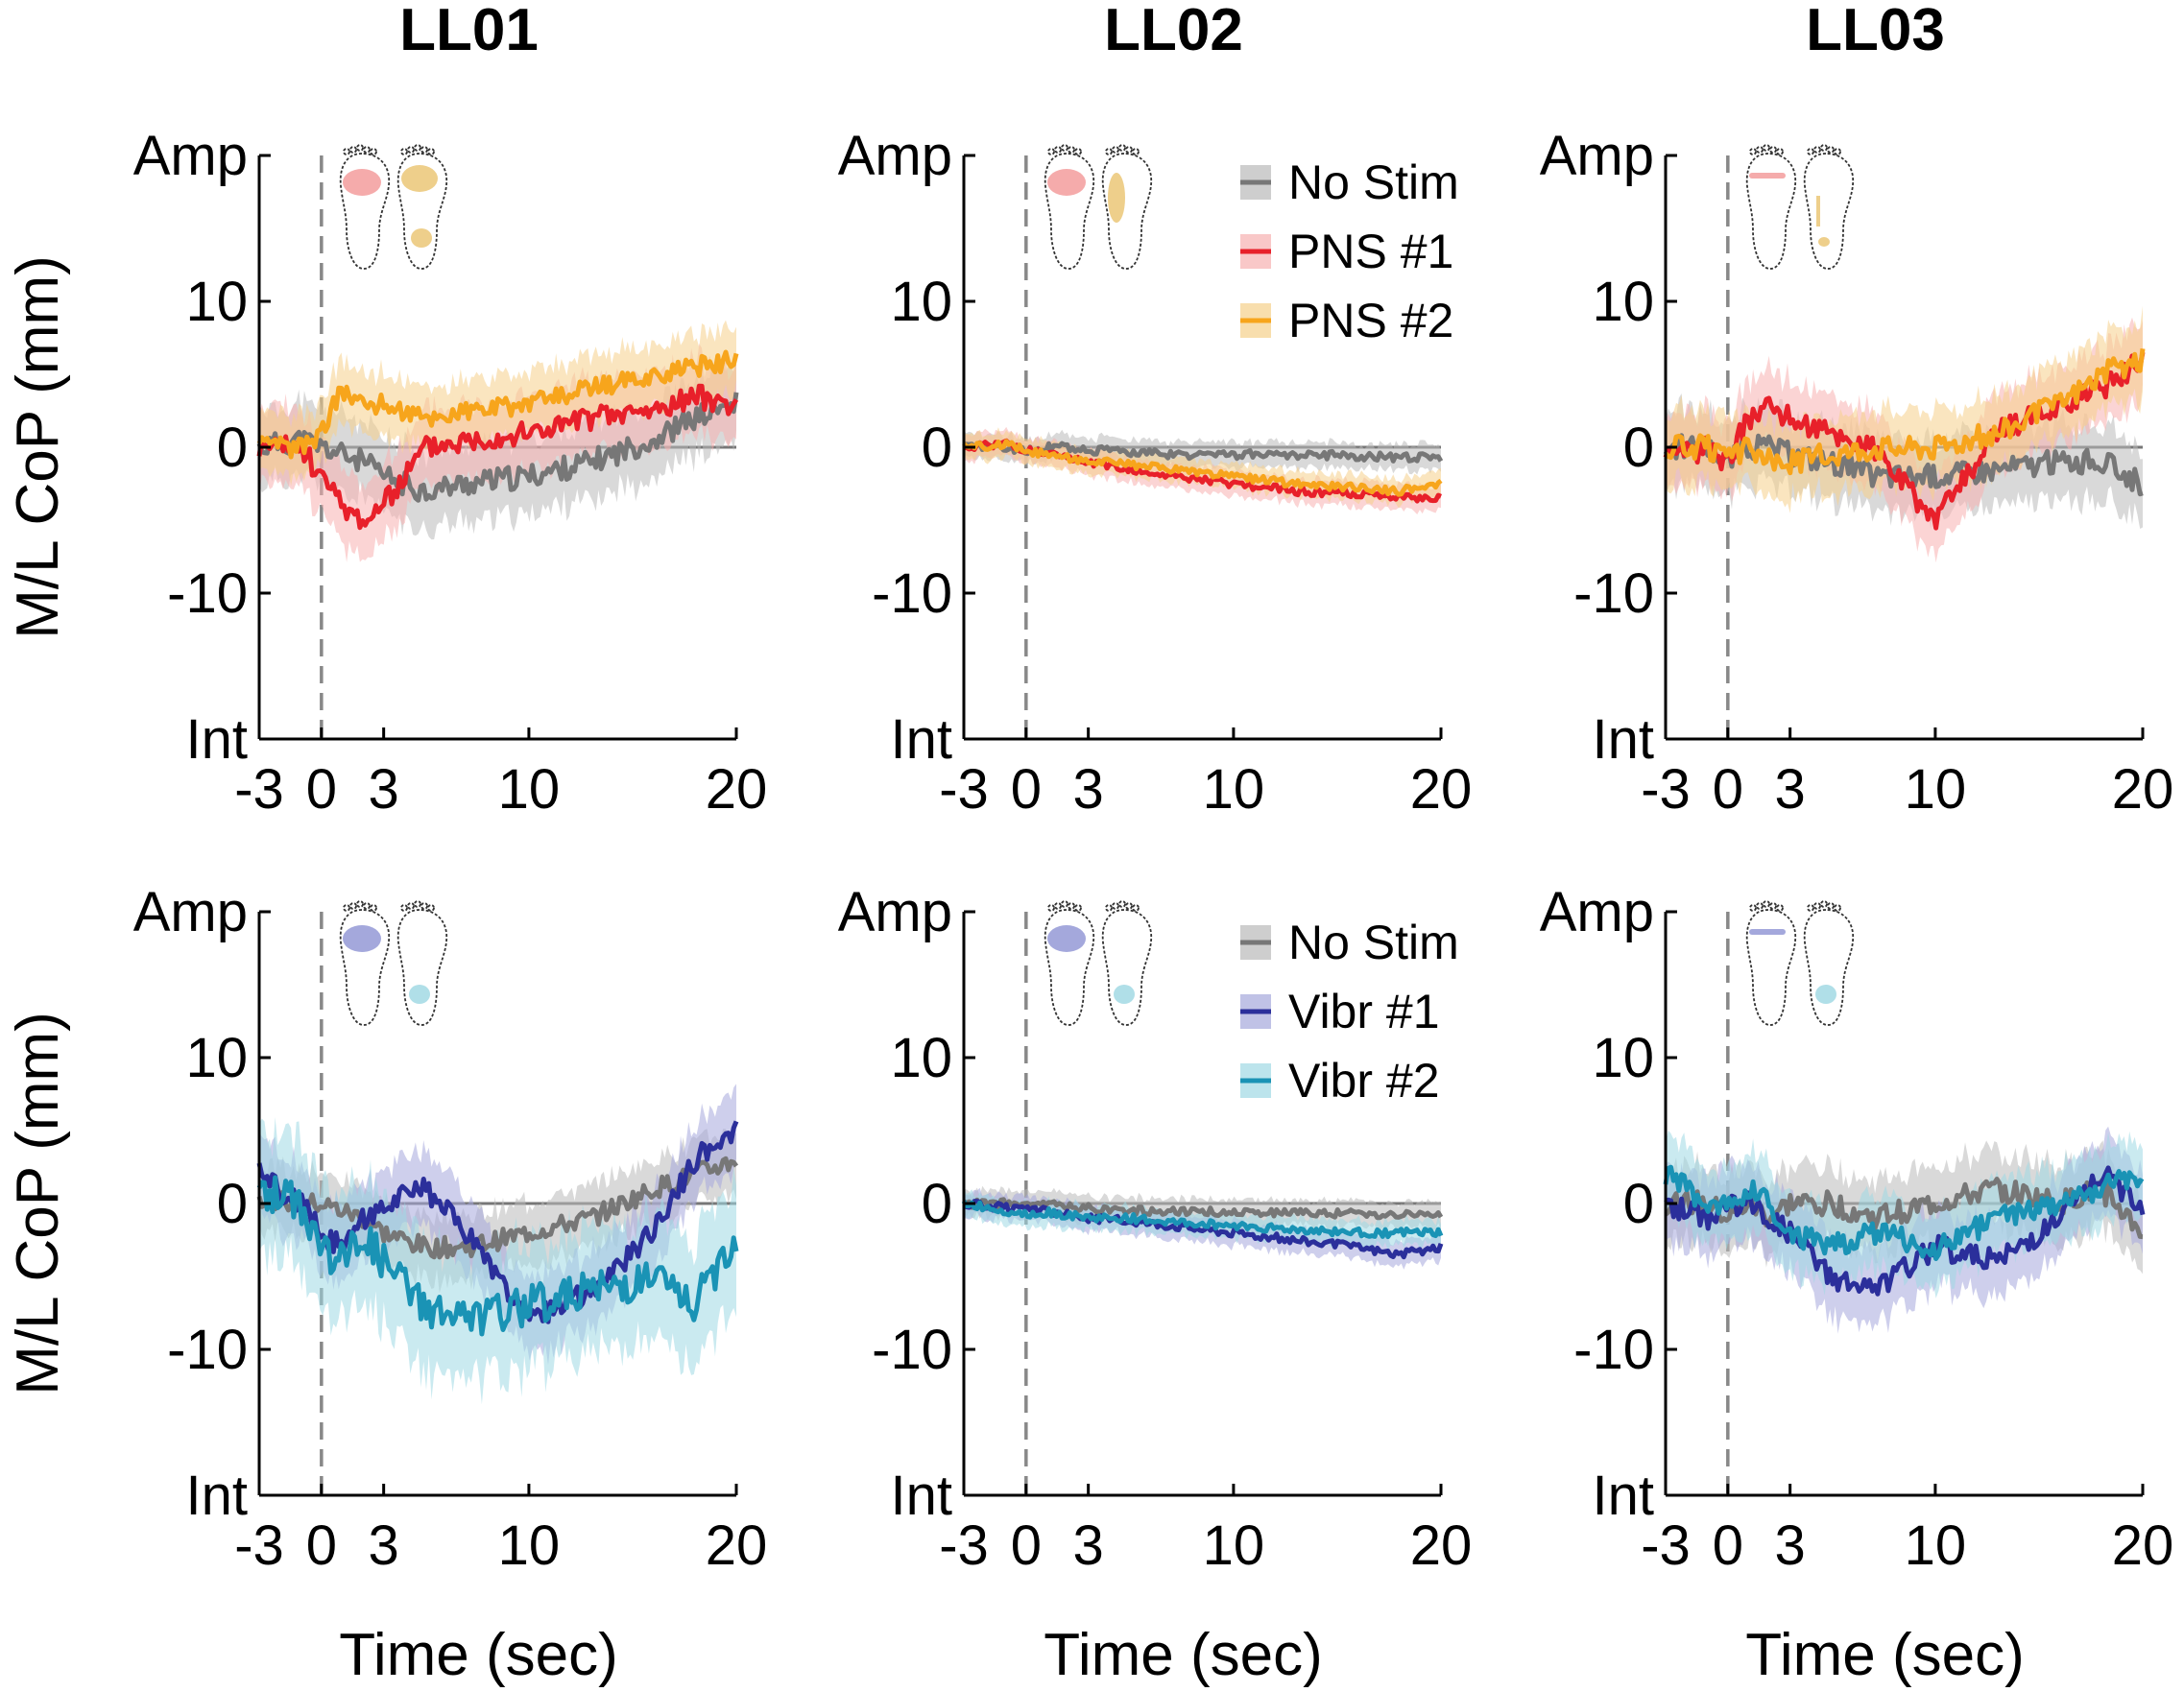 Image resolution: width=2184 pixels, height=1692 pixels. I want to click on legend-vibr: No Stim Vibr #1 Vibr #2, so click(1349, 1012).